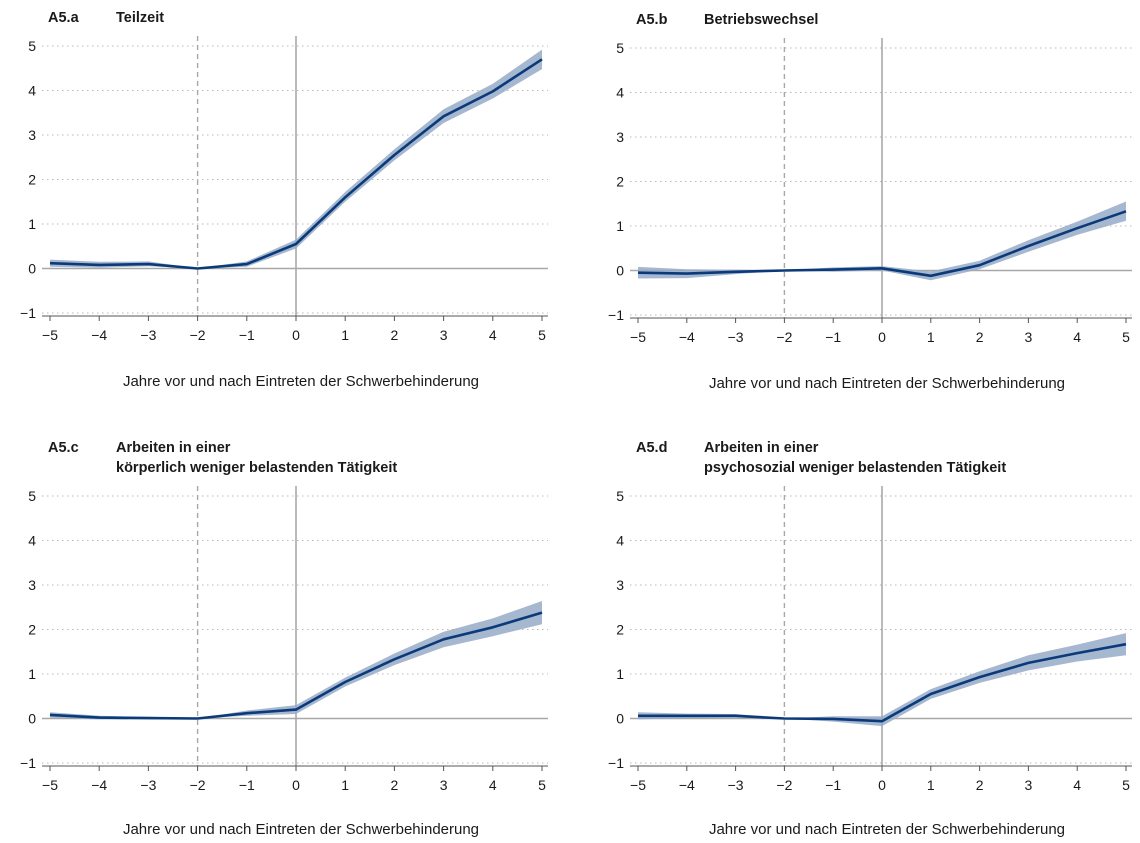 This screenshot has width=1140, height=843. What do you see at coordinates (63, 448) in the screenshot?
I see `panel-id: A5.c` at bounding box center [63, 448].